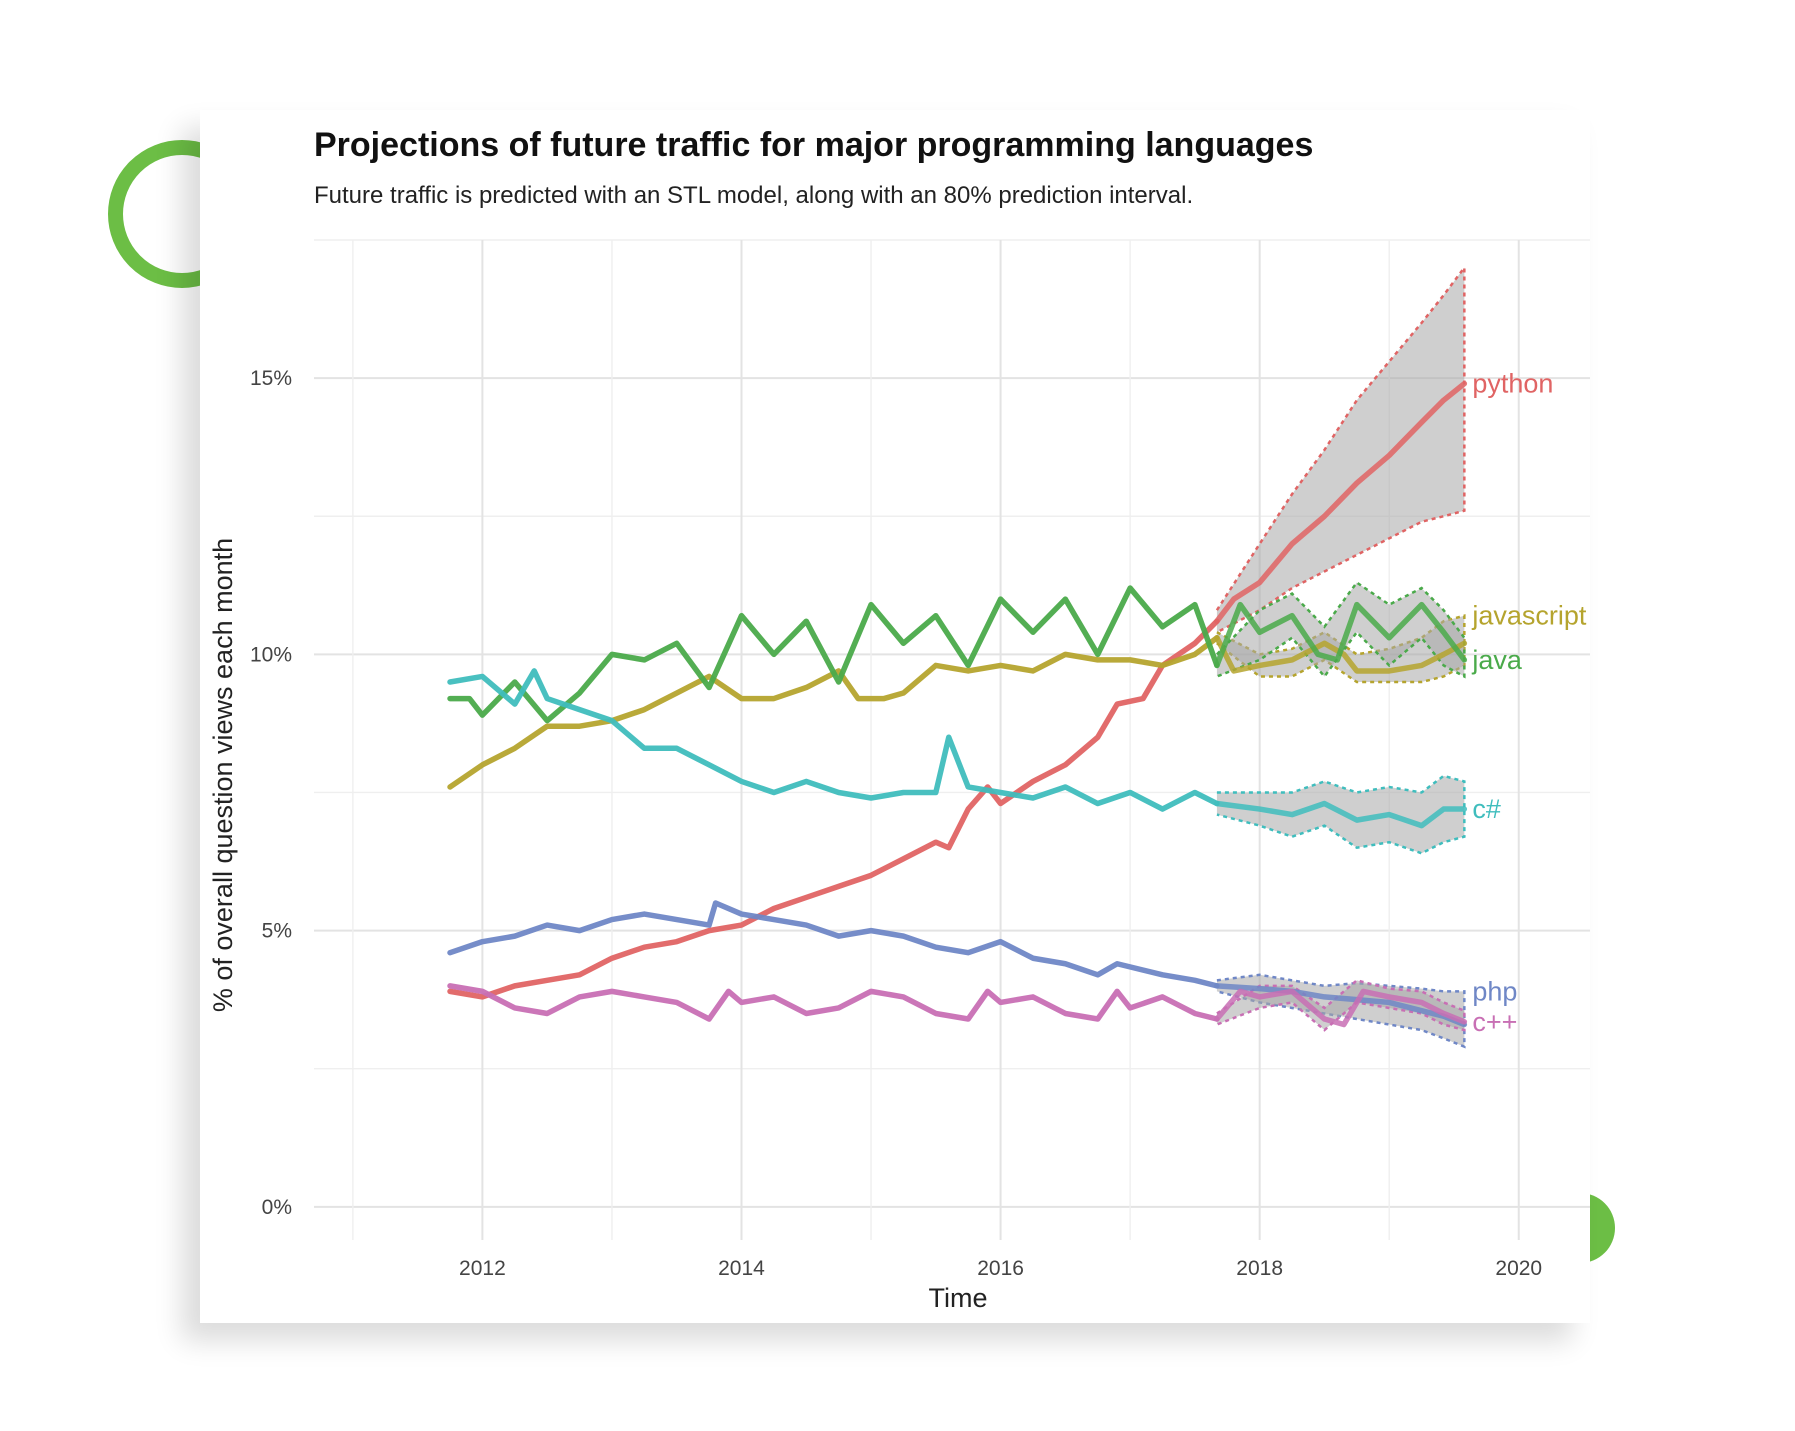 Image resolution: width=1795 pixels, height=1431 pixels. Describe the element at coordinates (277, 931) in the screenshot. I see `y-tick-label: 5%` at that location.